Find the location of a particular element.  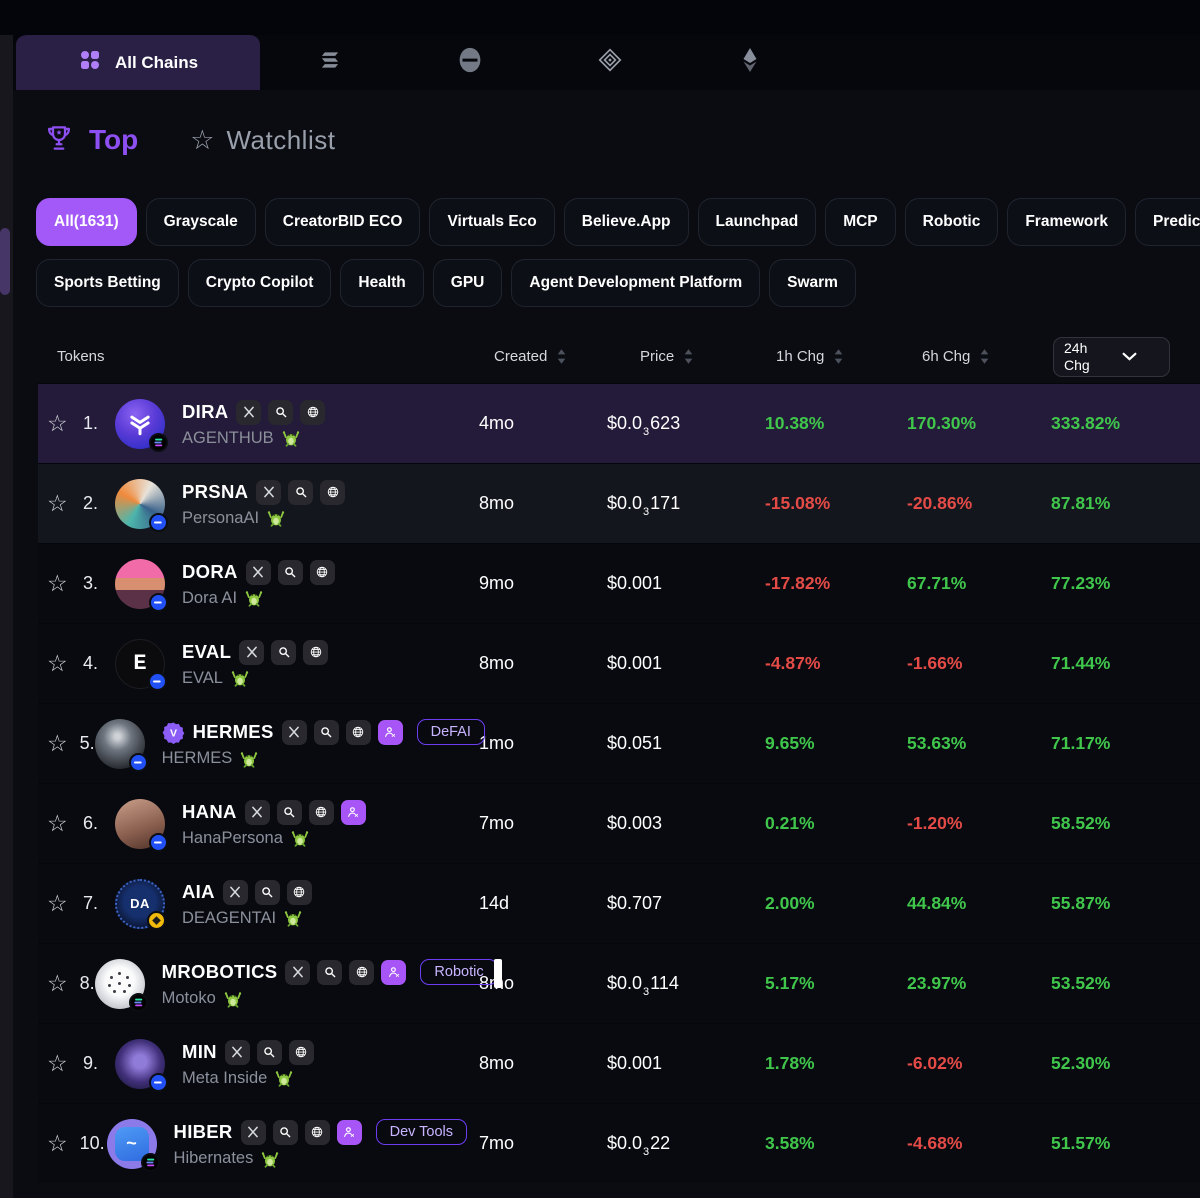

filter-pill: Grayscale is located at coordinates (200, 222).